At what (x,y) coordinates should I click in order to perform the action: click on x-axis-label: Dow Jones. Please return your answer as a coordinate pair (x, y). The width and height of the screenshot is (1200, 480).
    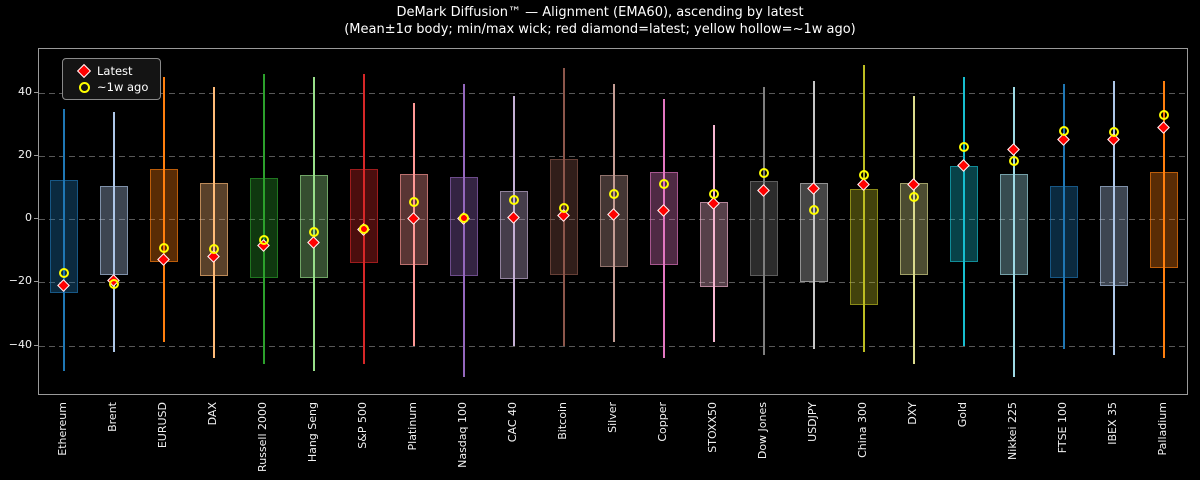
    Looking at the image, I should click on (762, 431).